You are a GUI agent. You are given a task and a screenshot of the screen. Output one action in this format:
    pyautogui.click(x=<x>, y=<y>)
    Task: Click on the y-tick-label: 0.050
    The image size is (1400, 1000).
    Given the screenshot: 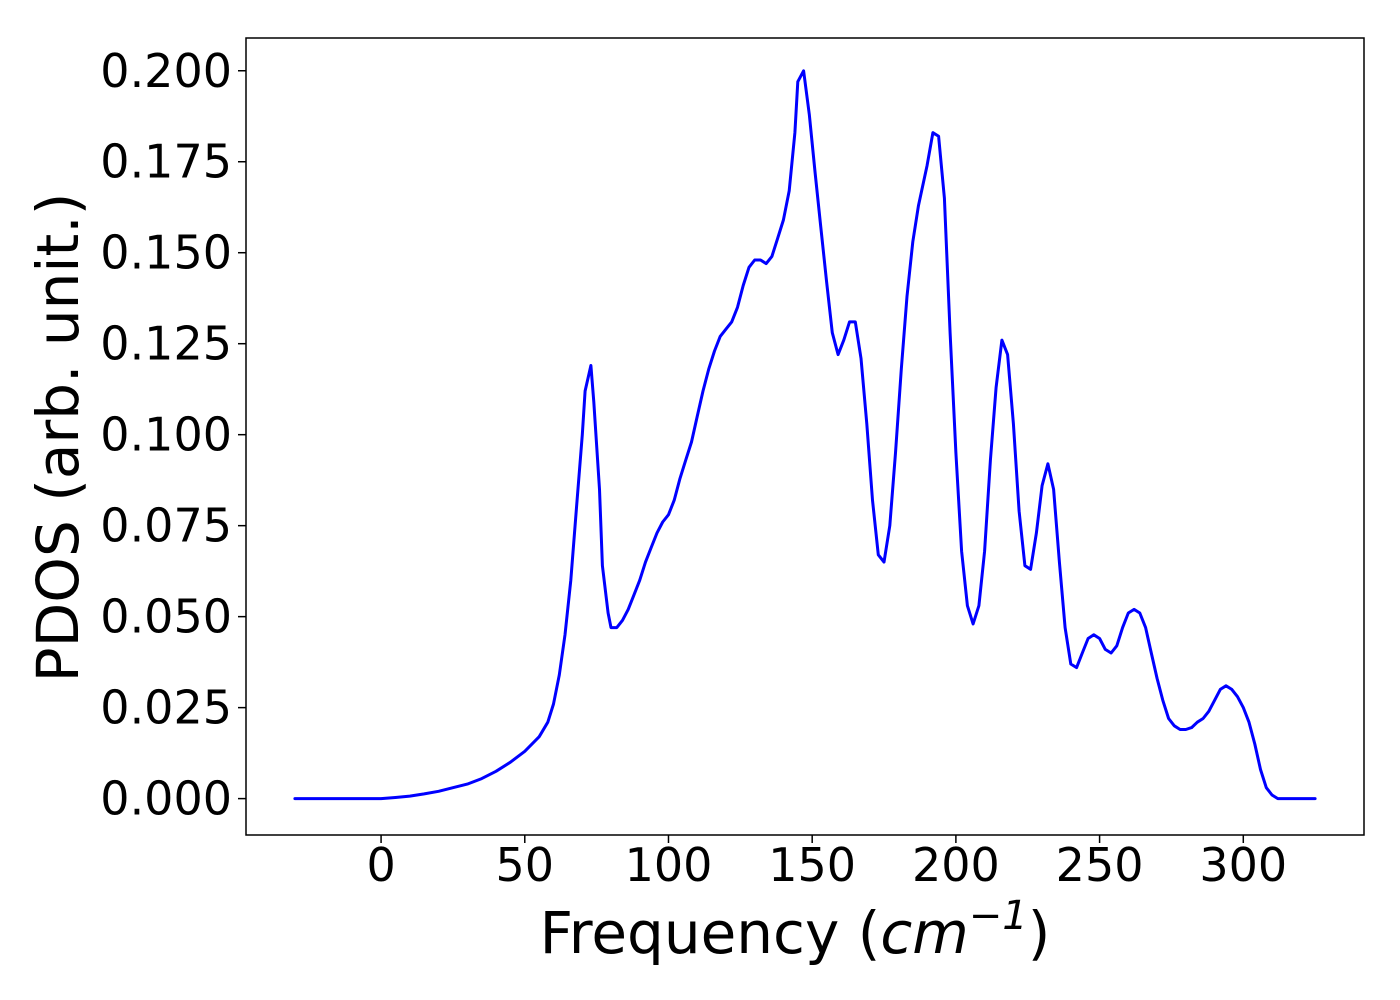 What is the action you would take?
    pyautogui.click(x=166, y=617)
    